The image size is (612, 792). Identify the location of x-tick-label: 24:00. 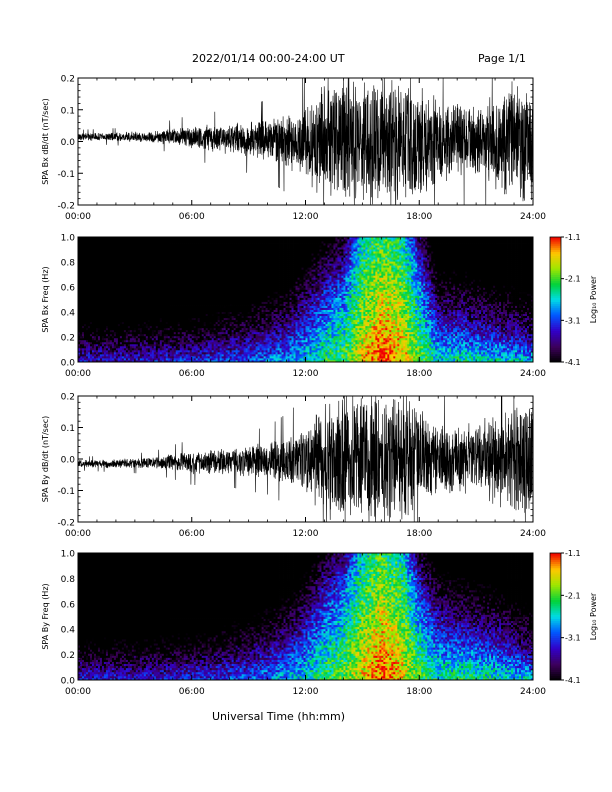
(533, 217).